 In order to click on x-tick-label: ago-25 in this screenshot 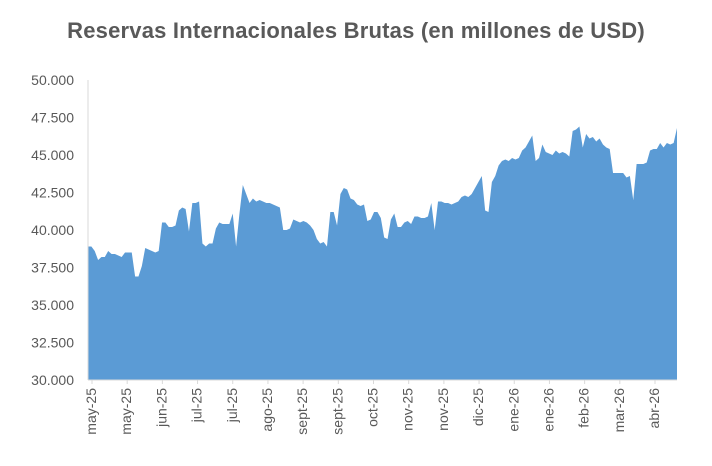, I will do `click(267, 410)`.